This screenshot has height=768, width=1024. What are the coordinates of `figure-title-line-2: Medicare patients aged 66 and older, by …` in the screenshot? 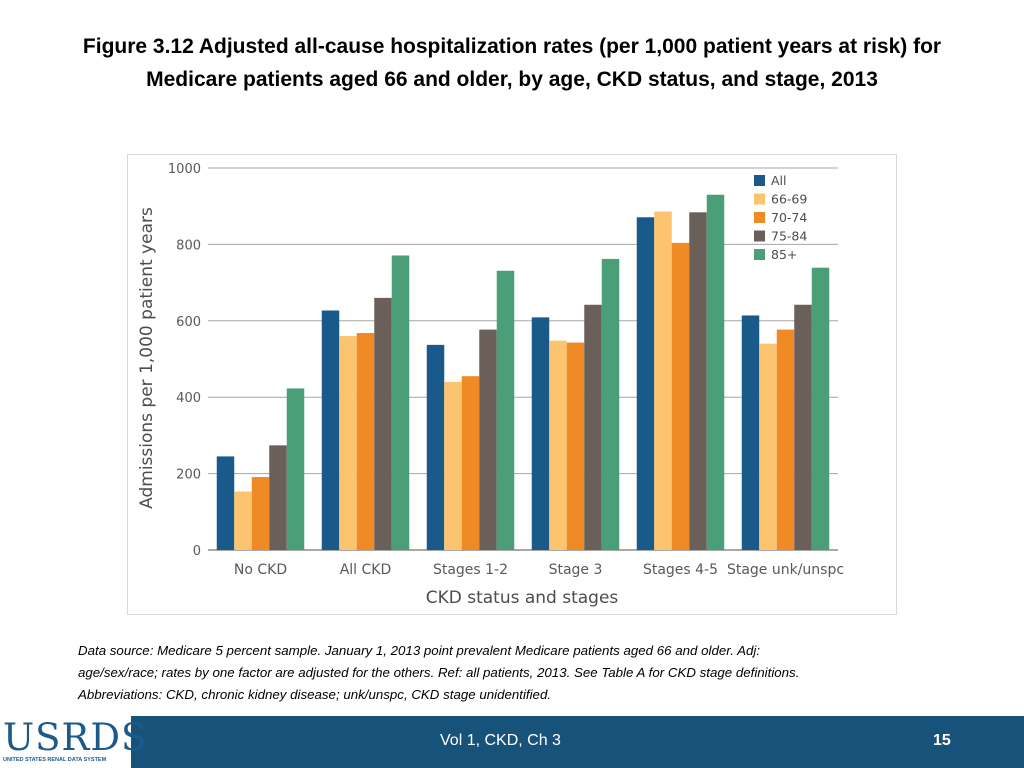 It's located at (512, 79).